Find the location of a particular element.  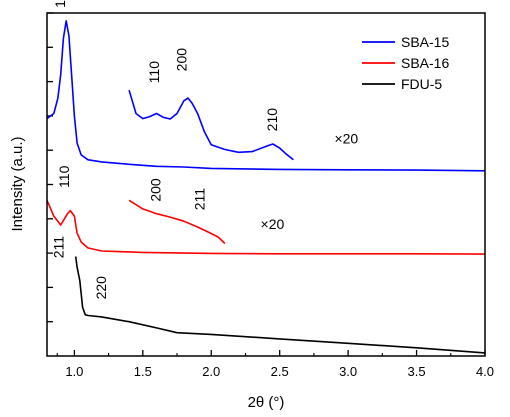

x-tick-label: 4.0 is located at coordinates (485, 371).